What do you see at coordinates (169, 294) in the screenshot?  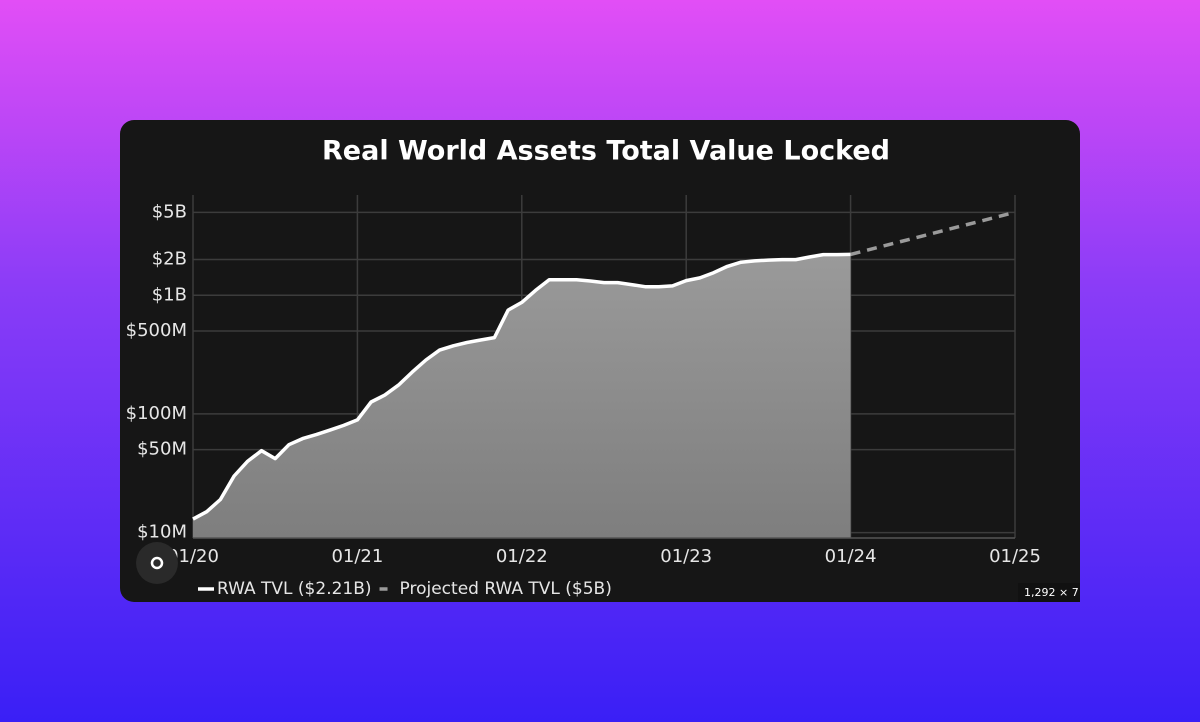 I see `y-tick-label: $1B` at bounding box center [169, 294].